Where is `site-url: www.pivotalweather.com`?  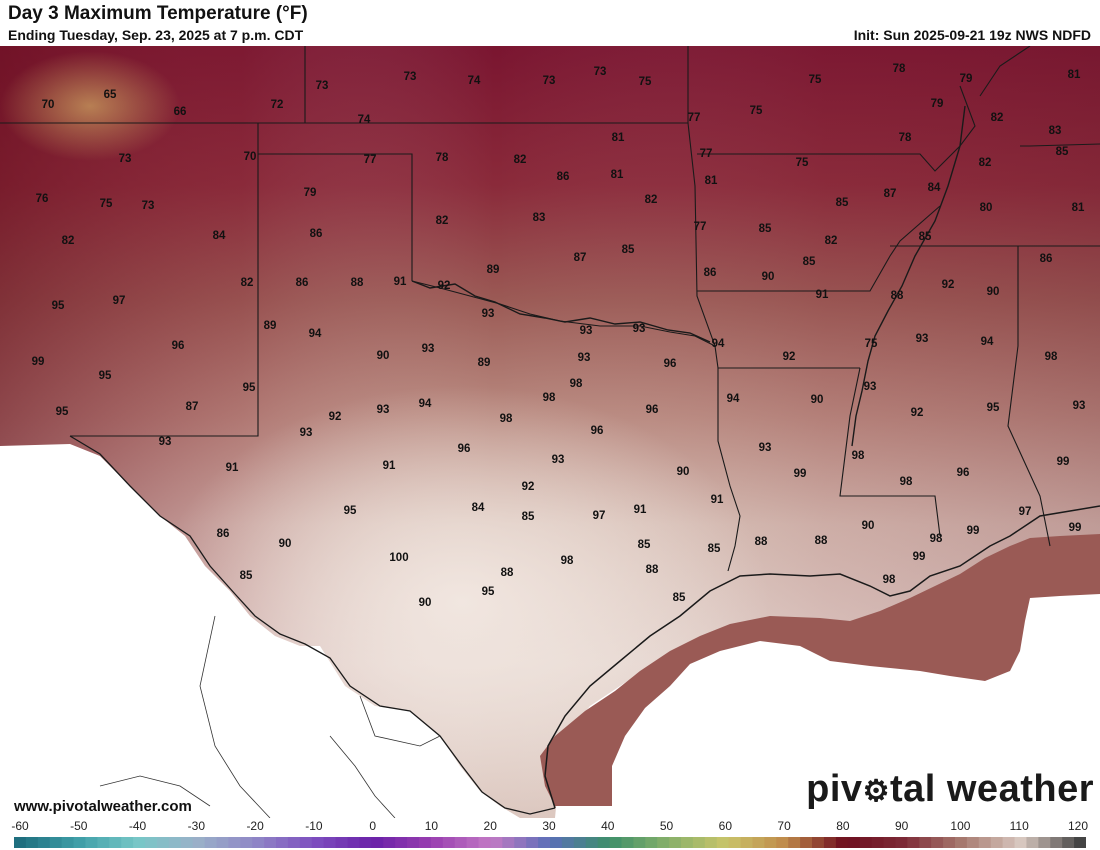
site-url: www.pivotalweather.com is located at coordinates (103, 806).